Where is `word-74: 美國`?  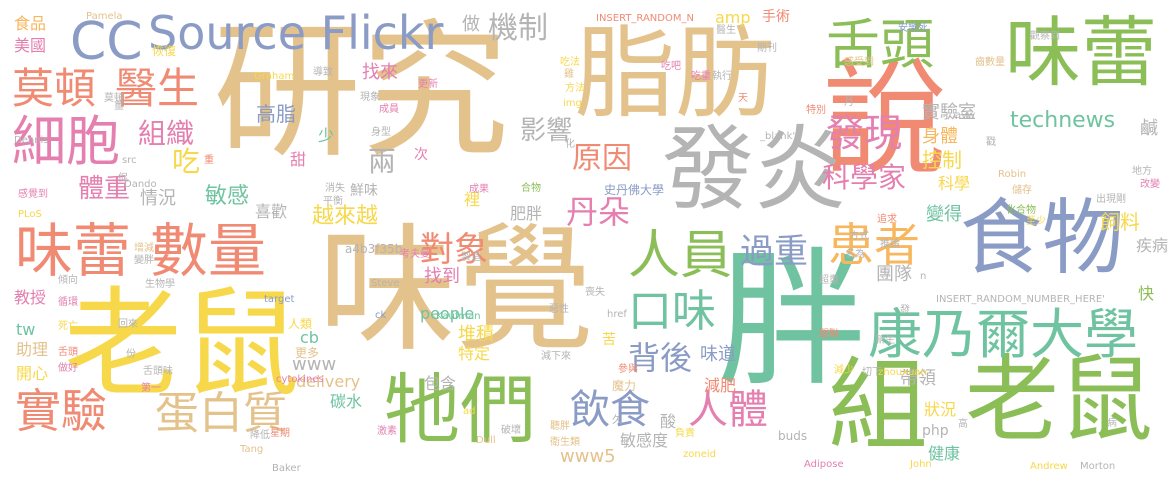
word-74: 美國 is located at coordinates (30, 45).